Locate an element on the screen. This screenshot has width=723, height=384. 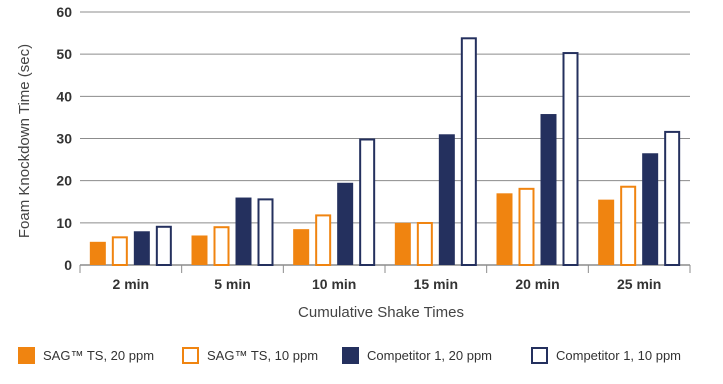
bar-1-2-min is located at coordinates (97, 253).